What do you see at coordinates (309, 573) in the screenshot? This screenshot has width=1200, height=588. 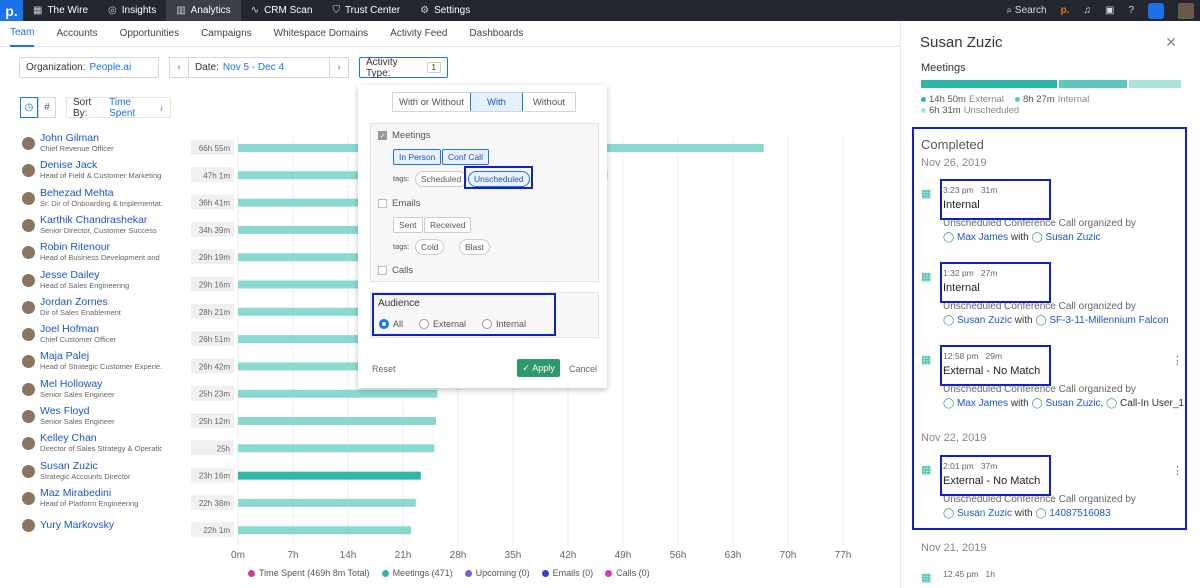 I see `legend-item: Time Spent (469h 8m Total)` at bounding box center [309, 573].